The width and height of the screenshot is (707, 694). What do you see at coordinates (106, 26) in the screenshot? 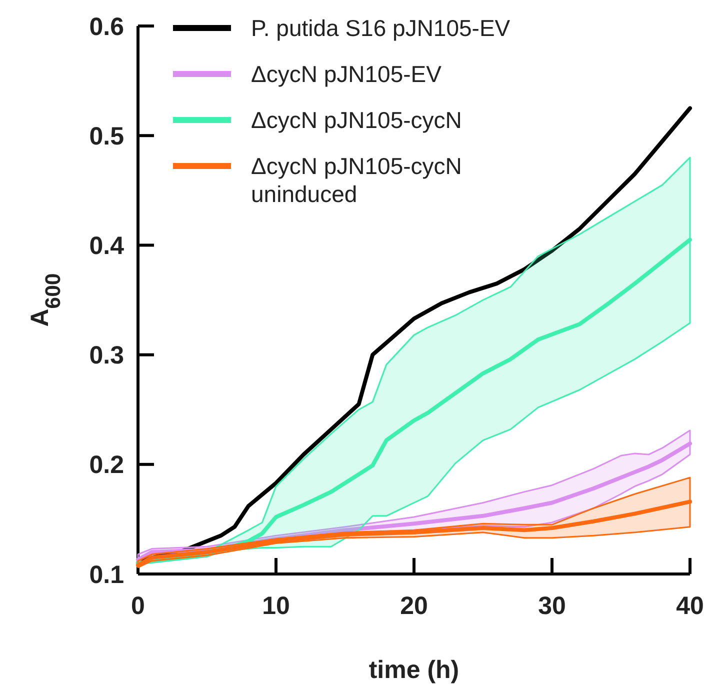
I see `y-tick-label: 0.6` at bounding box center [106, 26].